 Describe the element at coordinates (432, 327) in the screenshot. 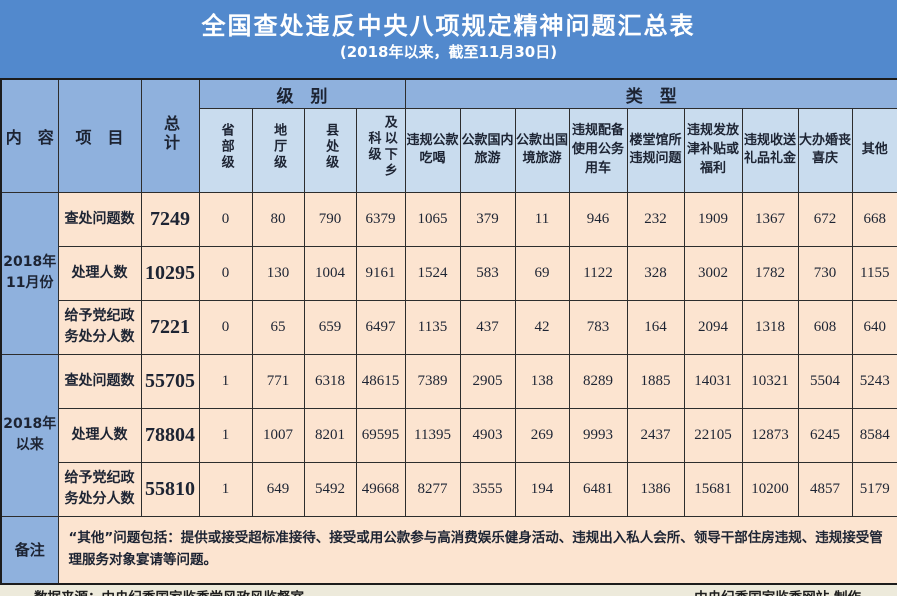

I see `value-cell: 1135` at that location.